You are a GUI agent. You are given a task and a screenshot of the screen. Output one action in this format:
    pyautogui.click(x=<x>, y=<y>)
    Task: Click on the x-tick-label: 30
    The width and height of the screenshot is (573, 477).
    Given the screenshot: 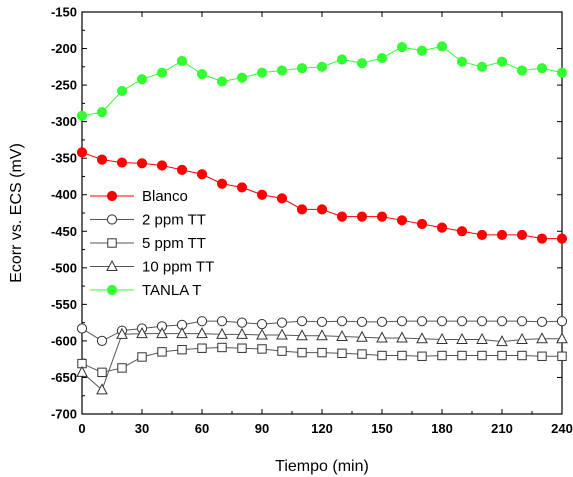 What is the action you would take?
    pyautogui.click(x=142, y=428)
    